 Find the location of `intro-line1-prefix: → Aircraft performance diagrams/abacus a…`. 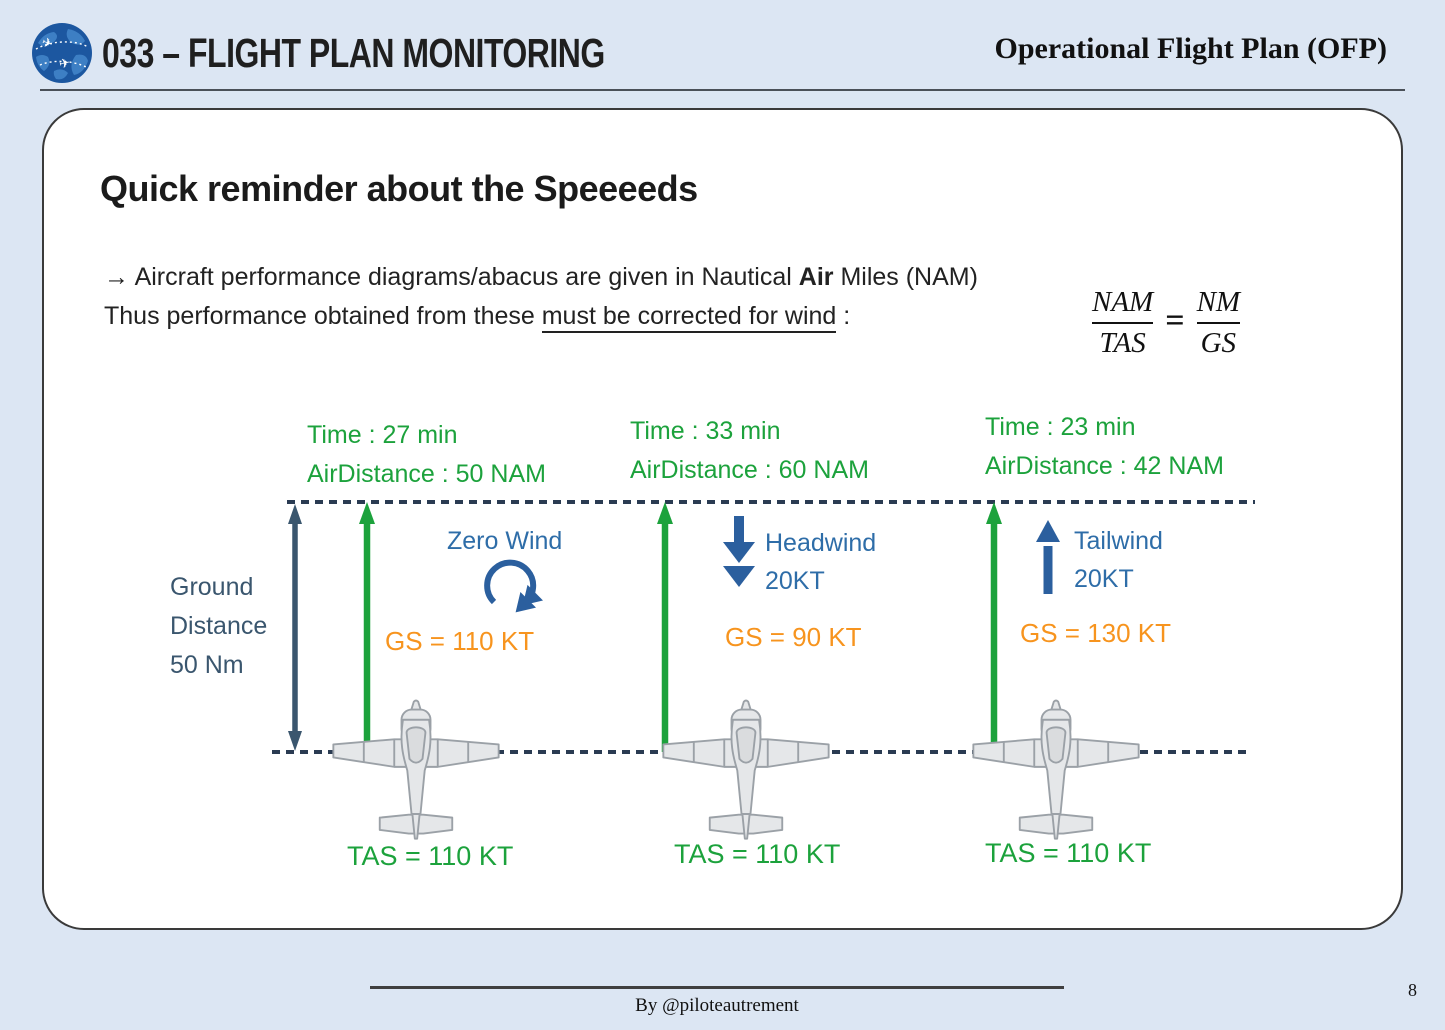

intro-line1-prefix: → Aircraft performance diagrams/abacus a… is located at coordinates (451, 277).